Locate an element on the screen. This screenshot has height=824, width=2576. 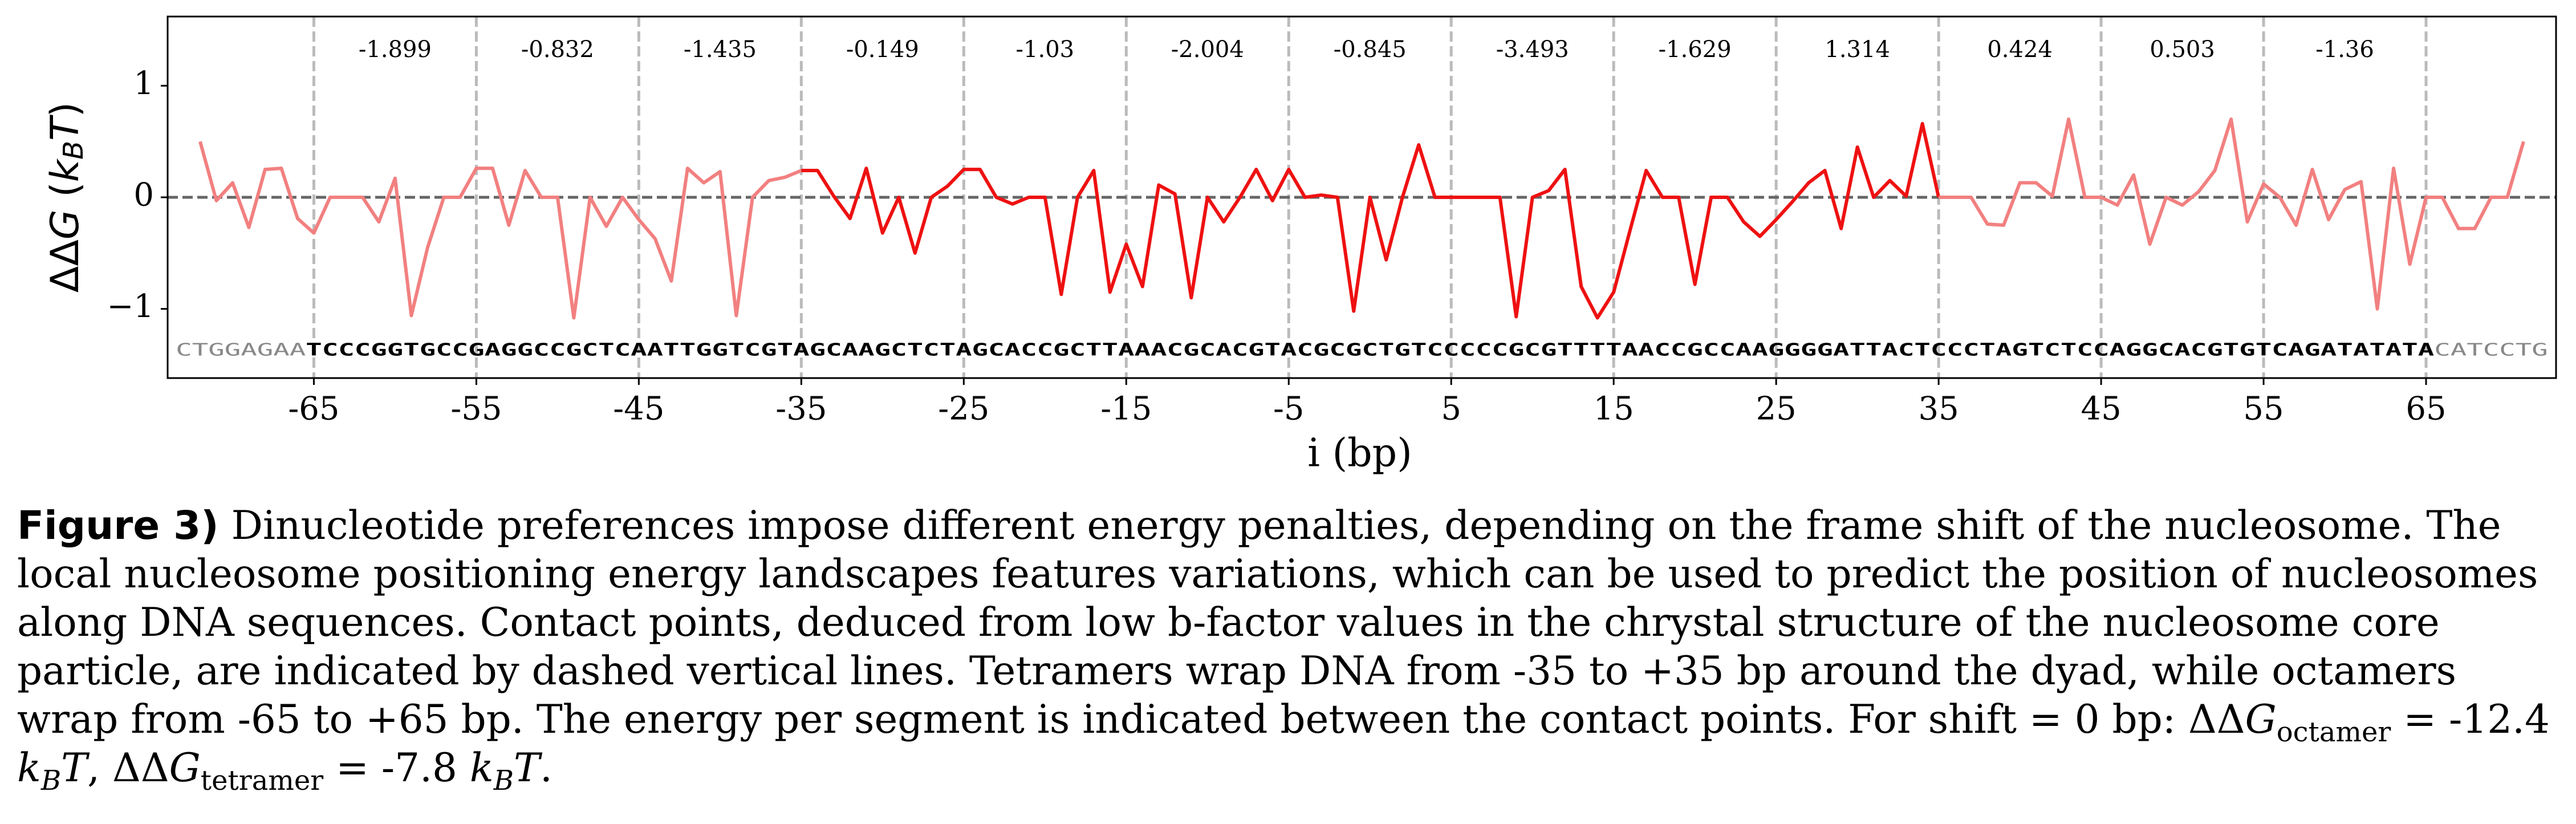
segment-energy: -1.36 is located at coordinates (2344, 49).